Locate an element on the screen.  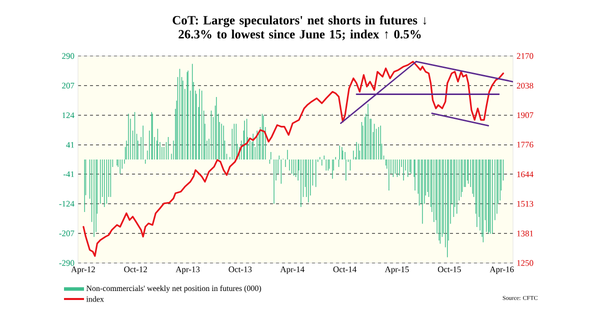
legend-label: index is located at coordinates (95, 299).